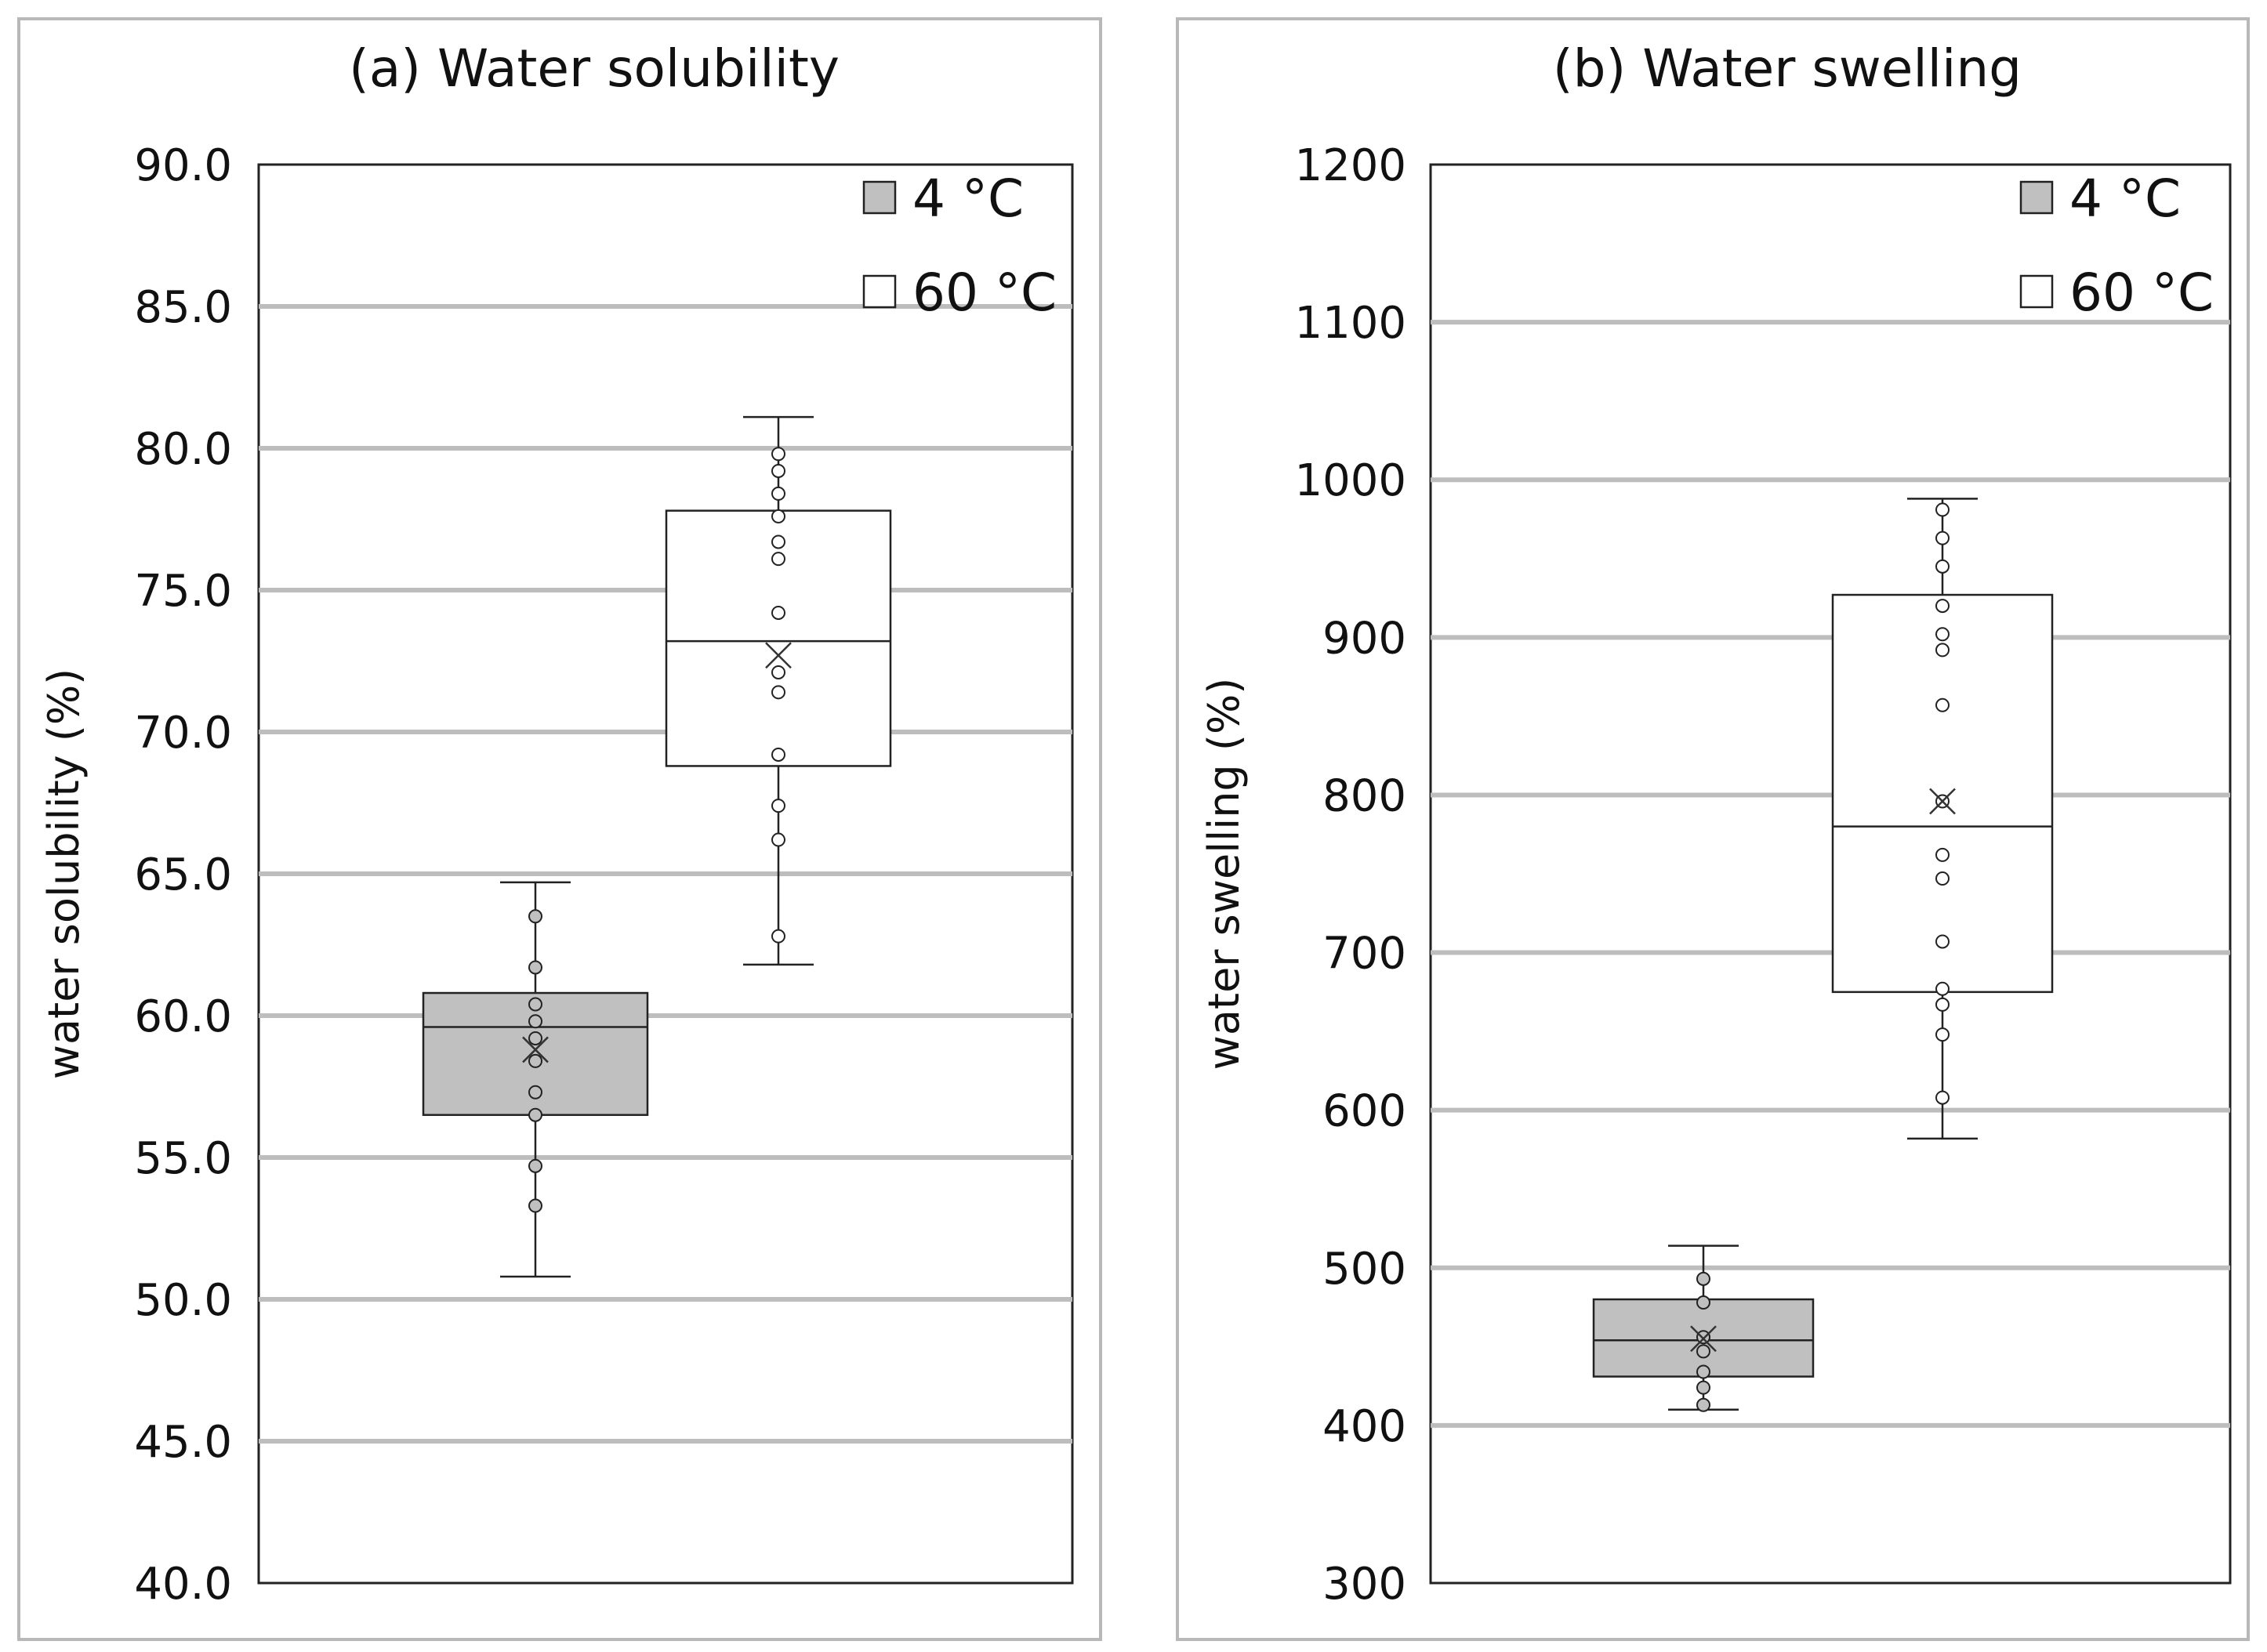  I want to click on y-tick-label: 90.0, so click(183, 165).